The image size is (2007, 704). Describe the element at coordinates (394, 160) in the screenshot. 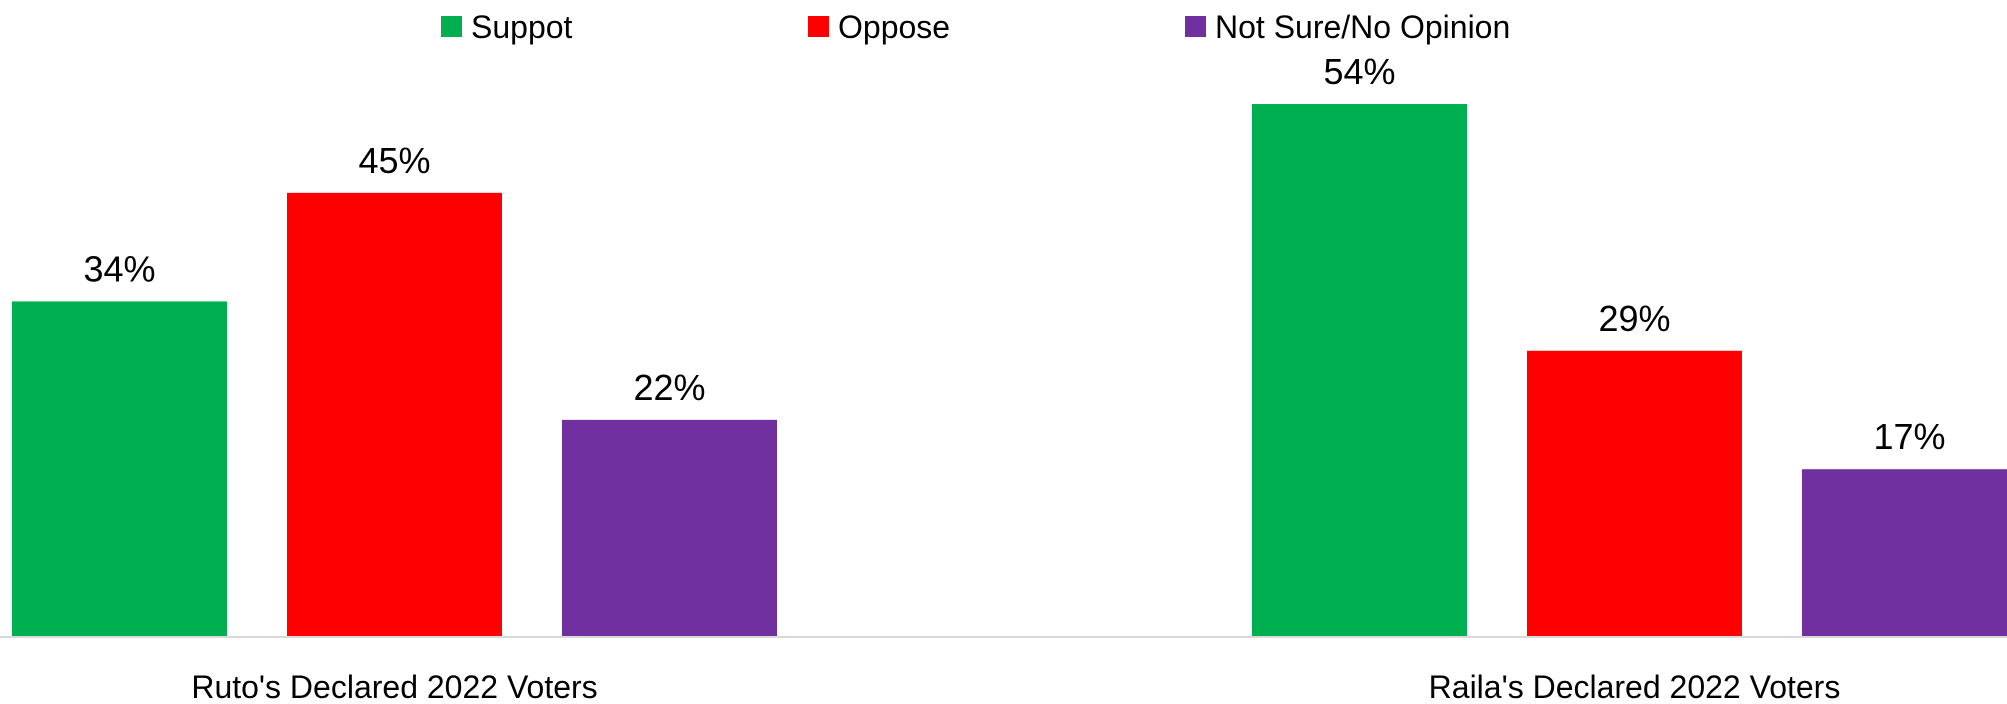

I see `data-label: 45%` at that location.